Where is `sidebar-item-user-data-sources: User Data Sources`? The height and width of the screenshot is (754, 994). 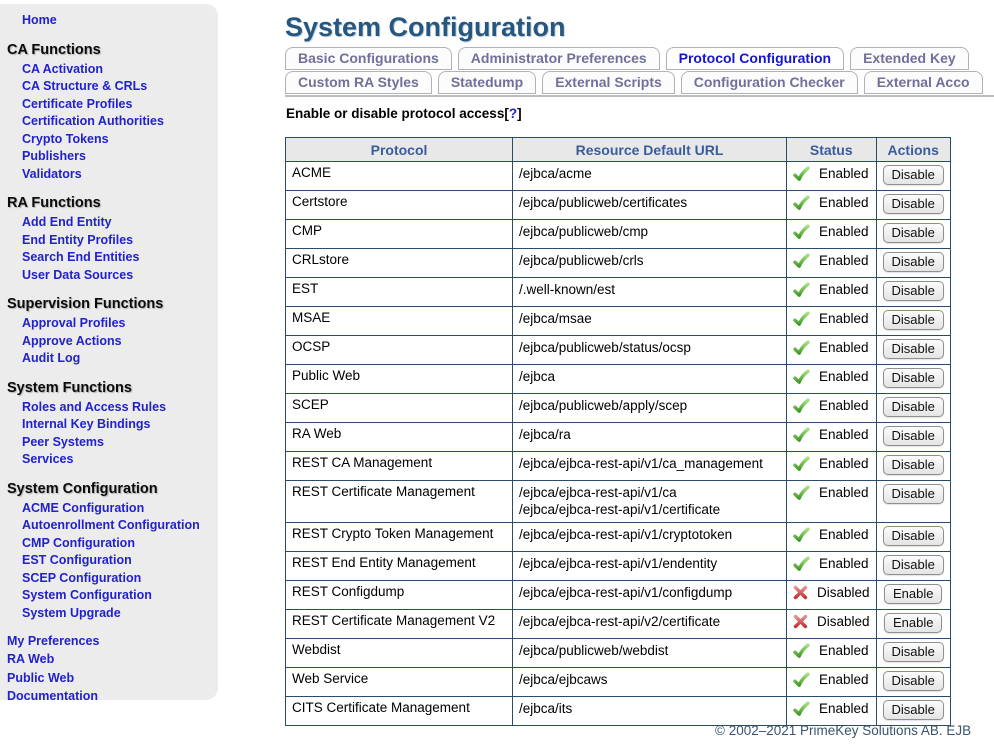 sidebar-item-user-data-sources: User Data Sources is located at coordinates (78, 274).